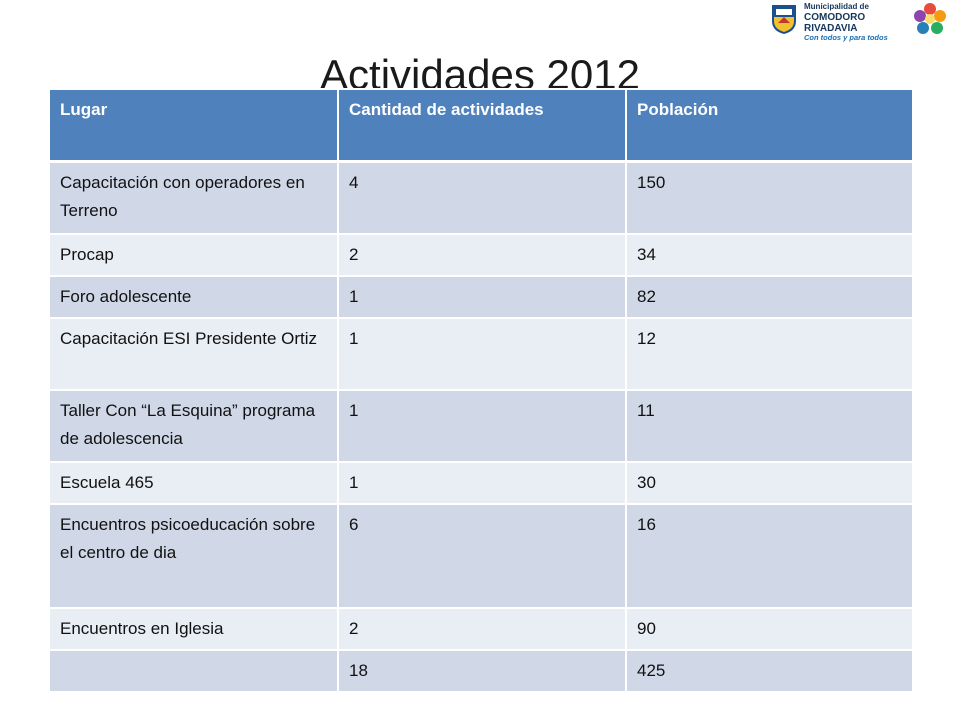 The width and height of the screenshot is (960, 720). What do you see at coordinates (193, 296) in the screenshot?
I see `cell-lugar: Foro adolescente` at bounding box center [193, 296].